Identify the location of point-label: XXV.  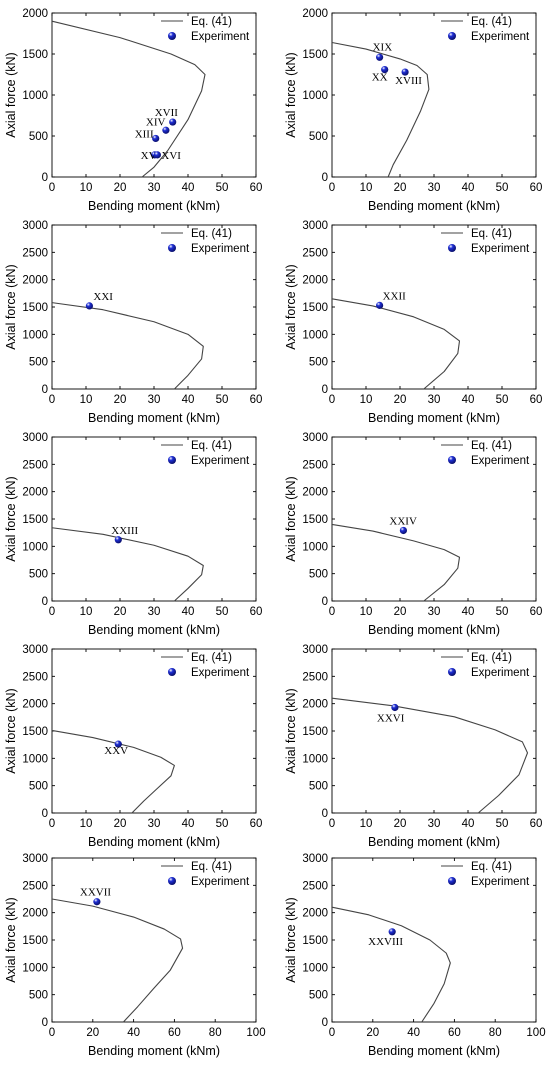
(116, 751).